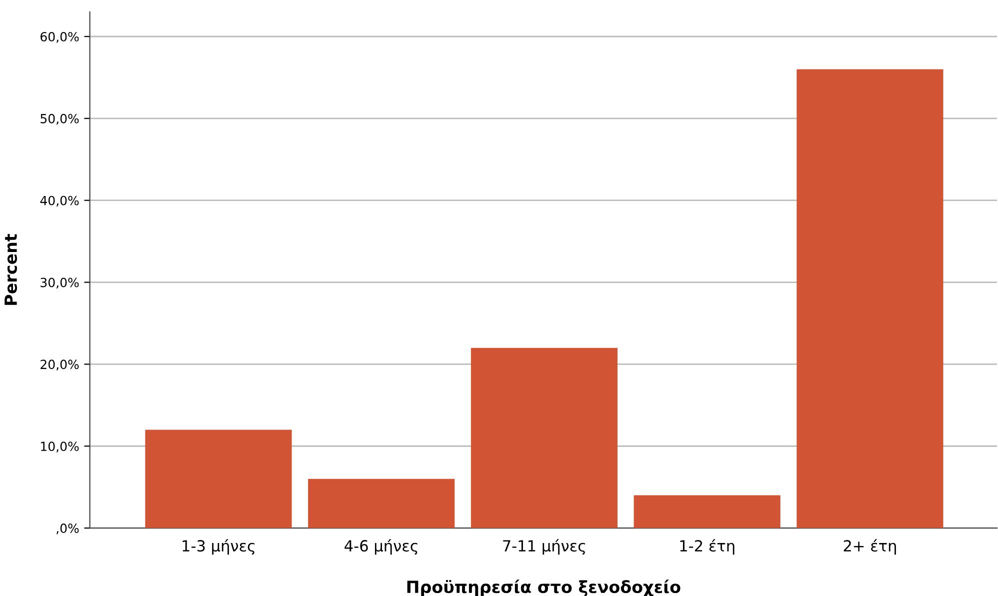  Describe the element at coordinates (381, 547) in the screenshot. I see `x-tick-label: 4-6 μήνες` at that location.